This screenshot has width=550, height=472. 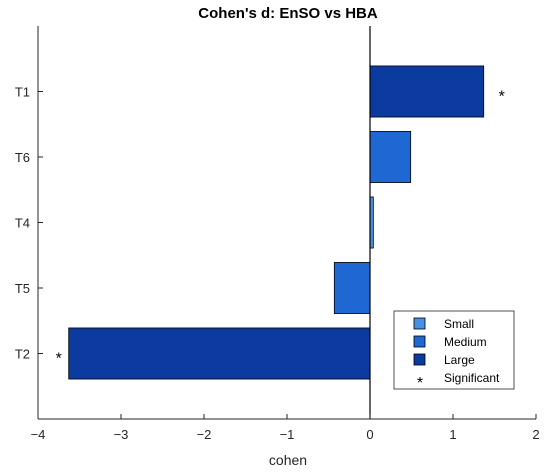 I want to click on x-tick-label: −2, so click(x=204, y=434).